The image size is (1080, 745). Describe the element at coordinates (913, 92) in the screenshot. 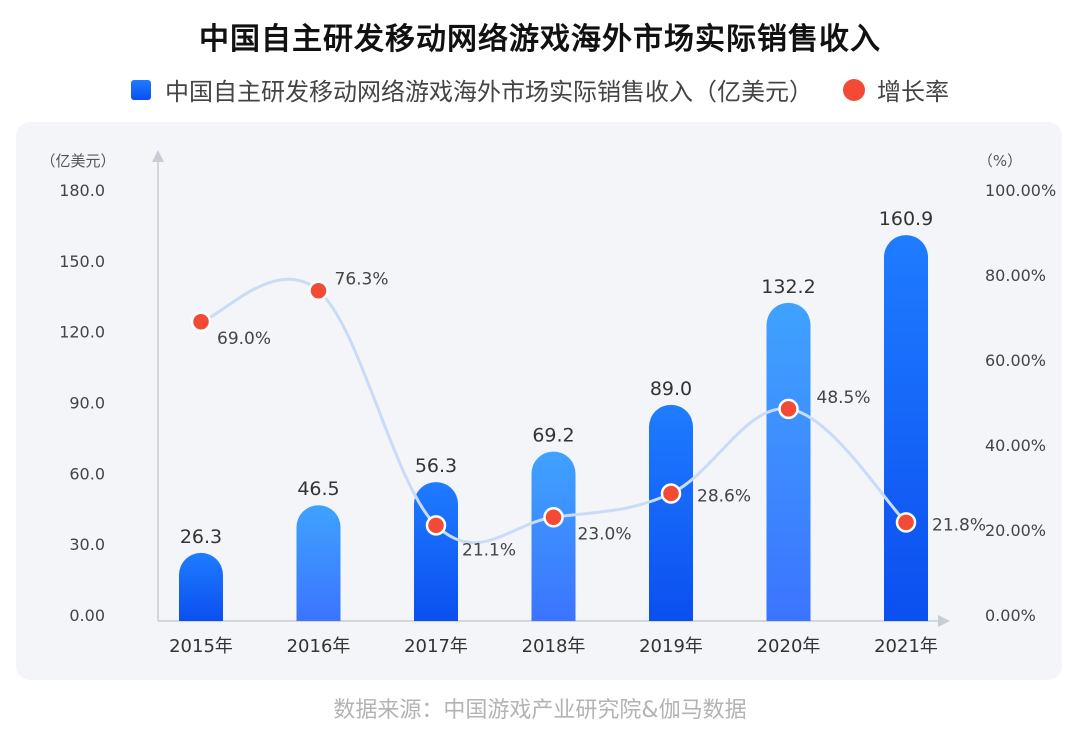

I see `legend-growth-label: 增长率` at that location.